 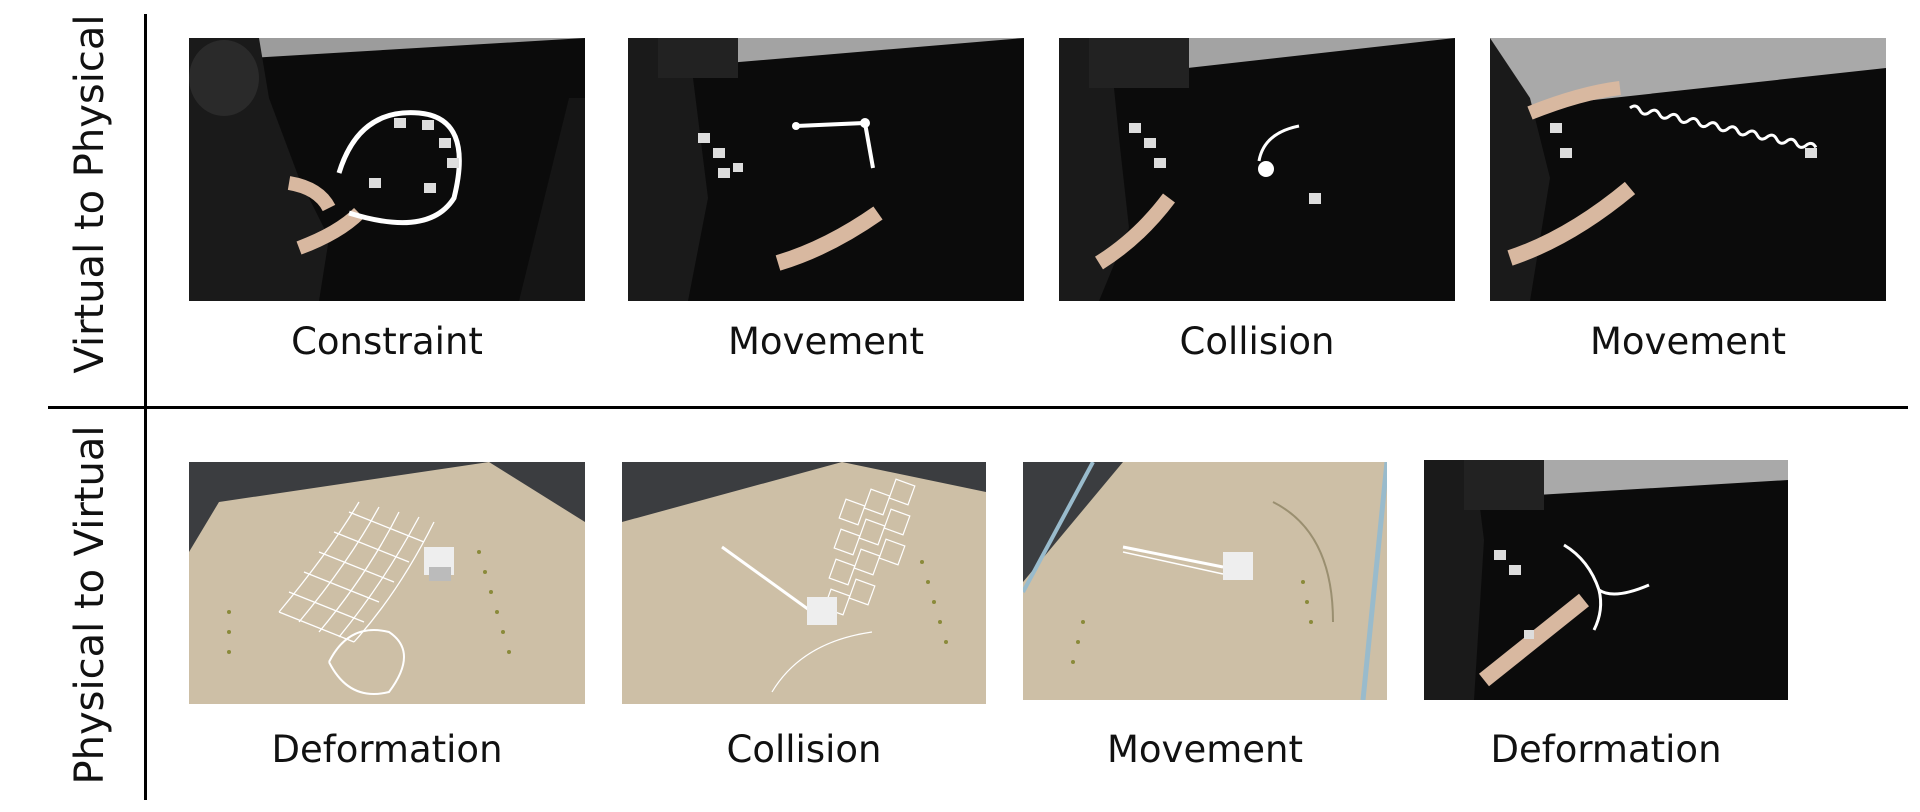 What do you see at coordinates (90, 194) in the screenshot?
I see `row-label-virtual-to-physical: Virtual to Physical` at bounding box center [90, 194].